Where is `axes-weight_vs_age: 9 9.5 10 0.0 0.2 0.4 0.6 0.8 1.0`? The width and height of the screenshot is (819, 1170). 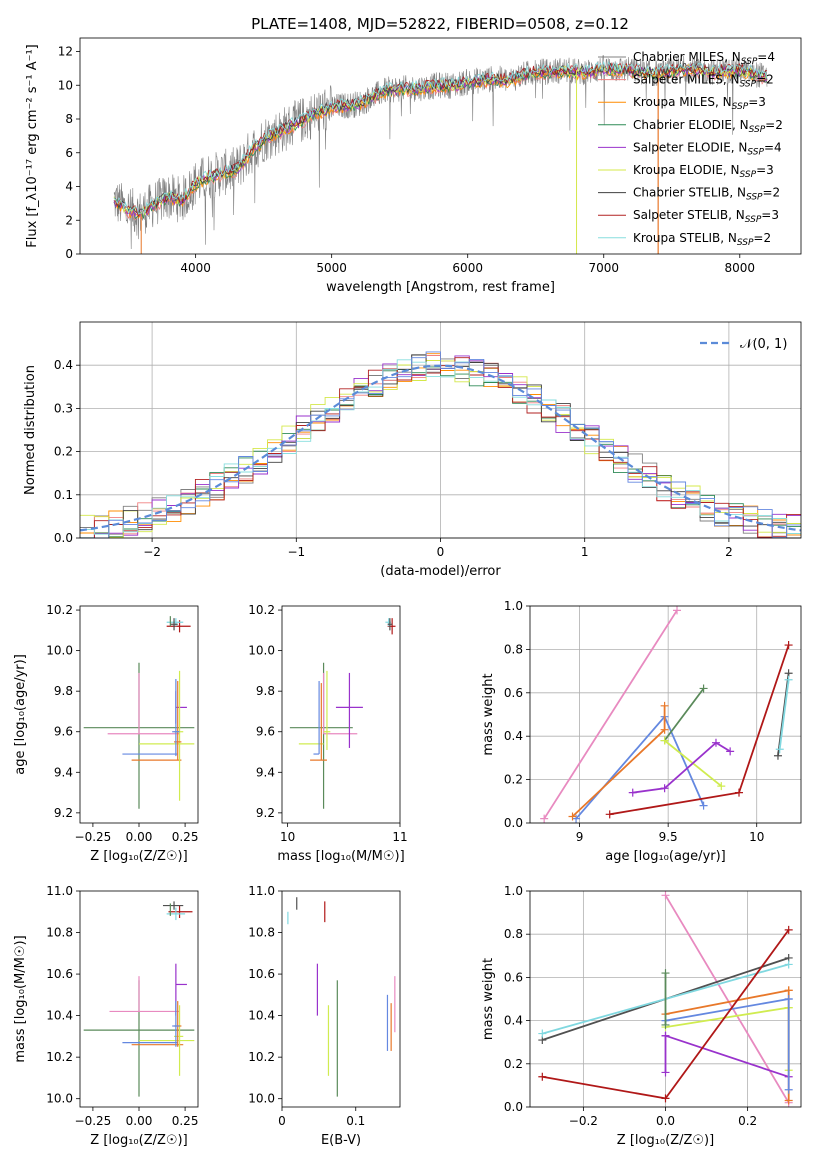
axes-weight_vs_age: 9 9.5 10 0.0 0.2 0.4 0.6 0.8 1.0 is located at coordinates (652, 721).